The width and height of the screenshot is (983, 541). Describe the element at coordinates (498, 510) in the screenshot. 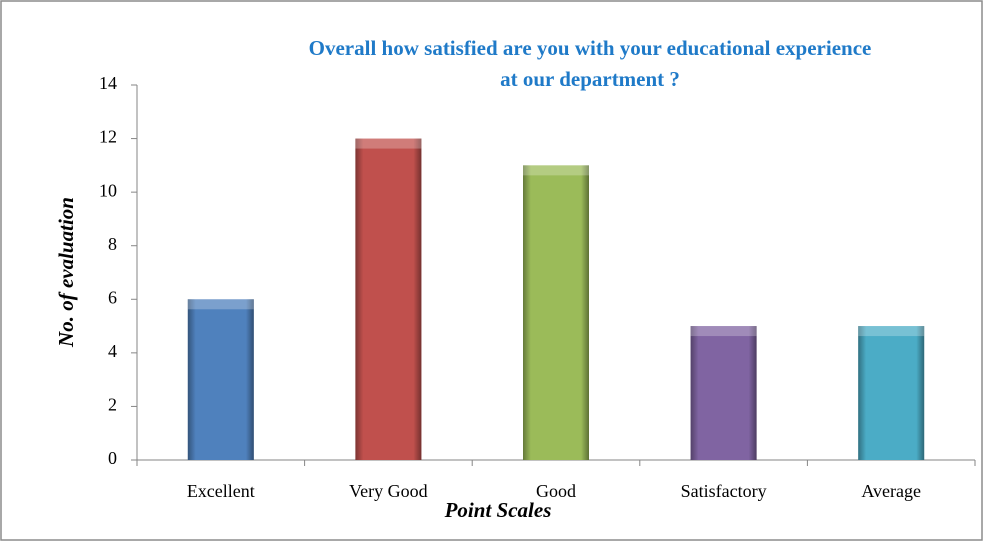

I see `x-axis-title: Point Scales` at that location.